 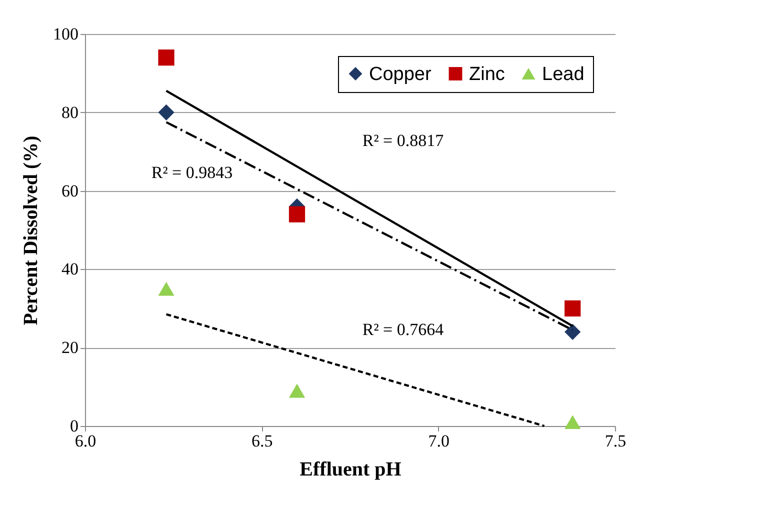 I want to click on y-tick-label: 60, so click(x=70, y=190).